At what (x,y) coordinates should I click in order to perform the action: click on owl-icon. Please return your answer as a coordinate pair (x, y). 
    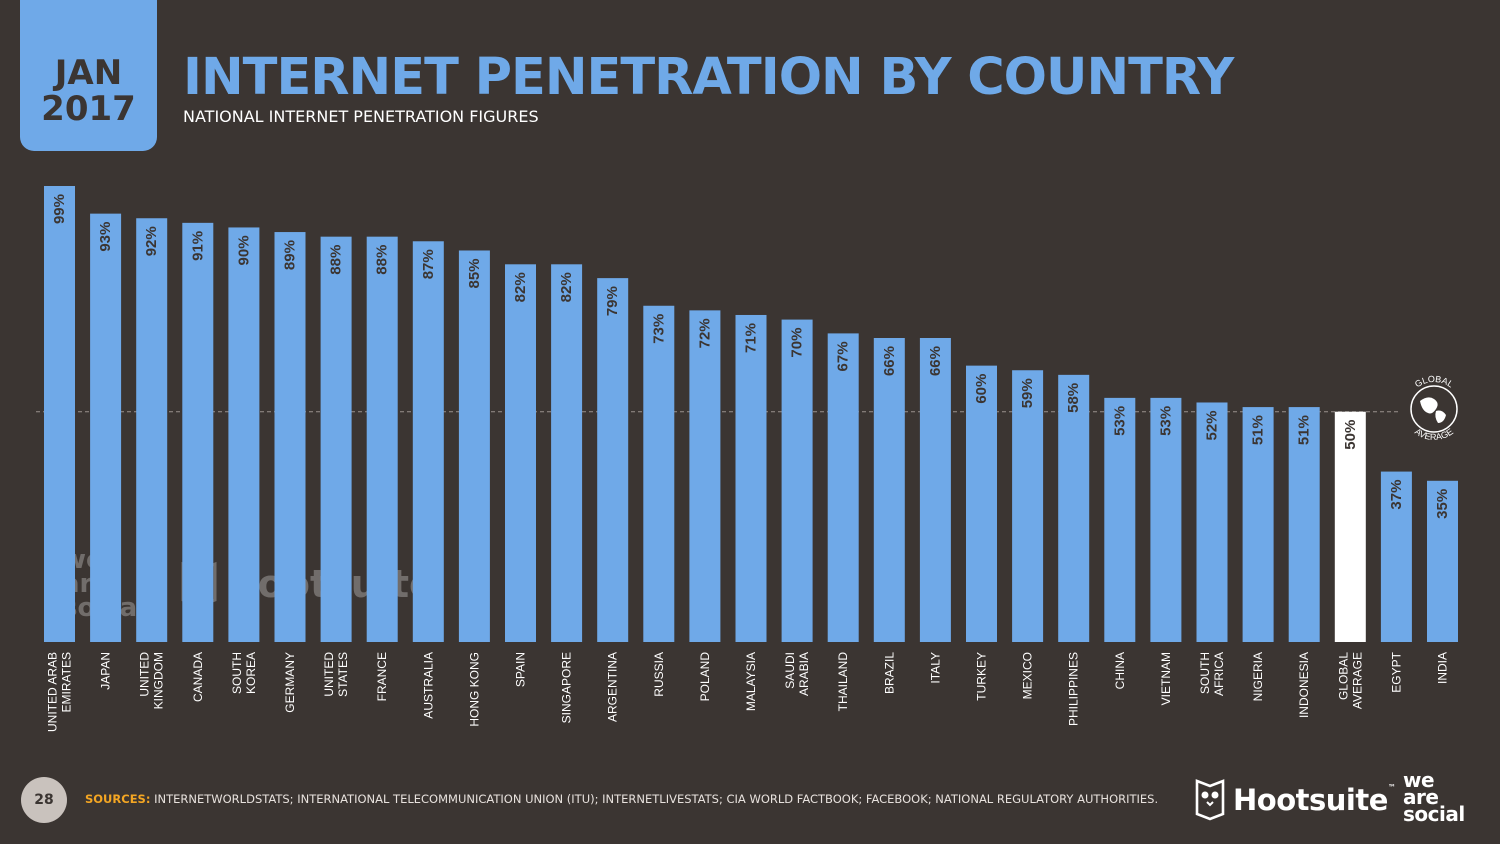
    Looking at the image, I should click on (1210, 800).